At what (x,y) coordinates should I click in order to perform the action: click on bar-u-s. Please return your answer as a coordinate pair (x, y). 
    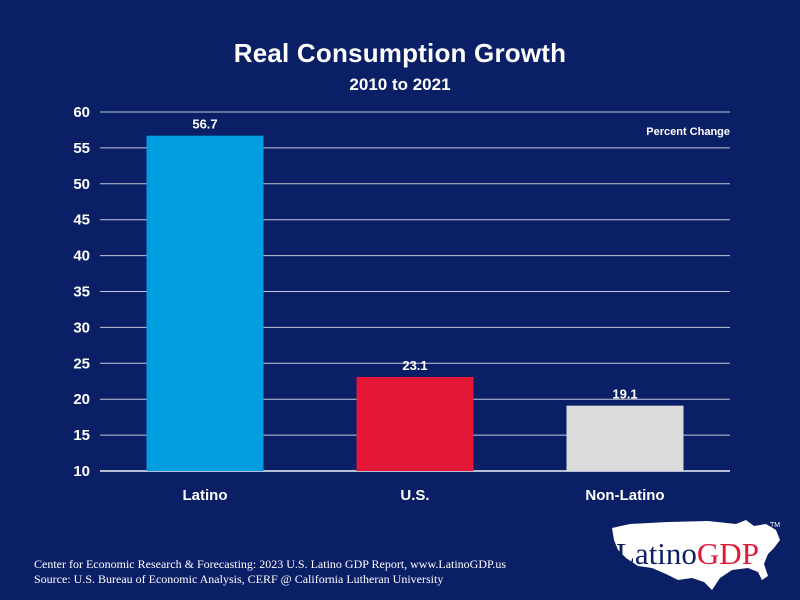
    Looking at the image, I should click on (415, 423).